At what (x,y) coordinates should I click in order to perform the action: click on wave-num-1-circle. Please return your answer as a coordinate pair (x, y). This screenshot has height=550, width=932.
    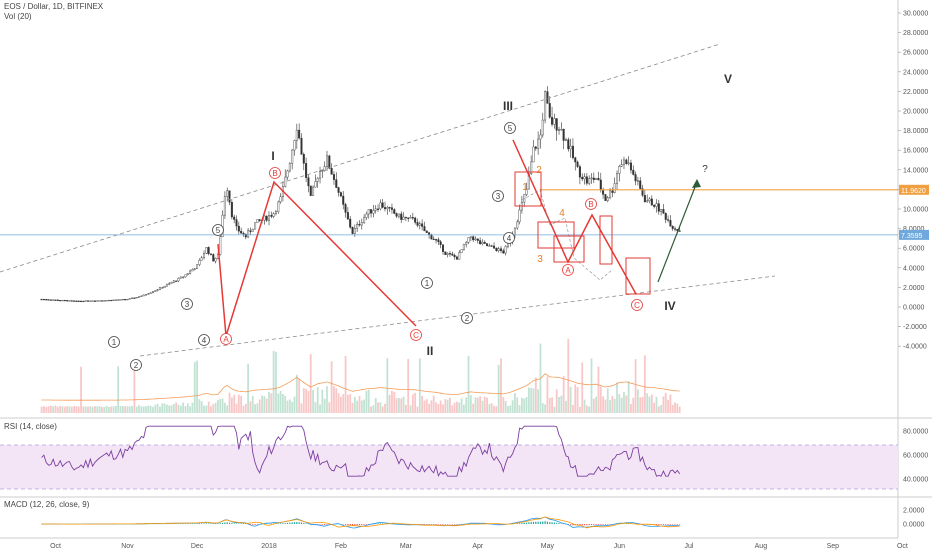
    Looking at the image, I should click on (114, 342).